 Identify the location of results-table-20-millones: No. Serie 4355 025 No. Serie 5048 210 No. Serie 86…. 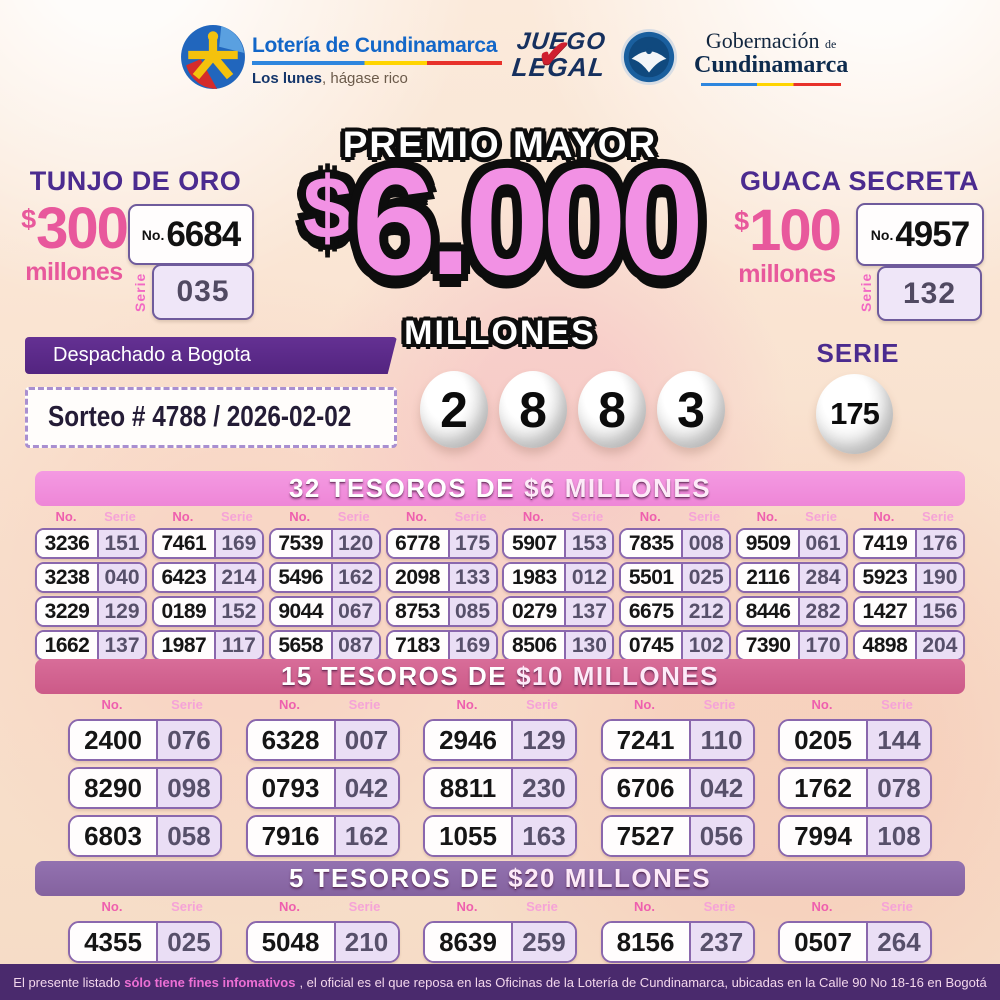
(500, 931).